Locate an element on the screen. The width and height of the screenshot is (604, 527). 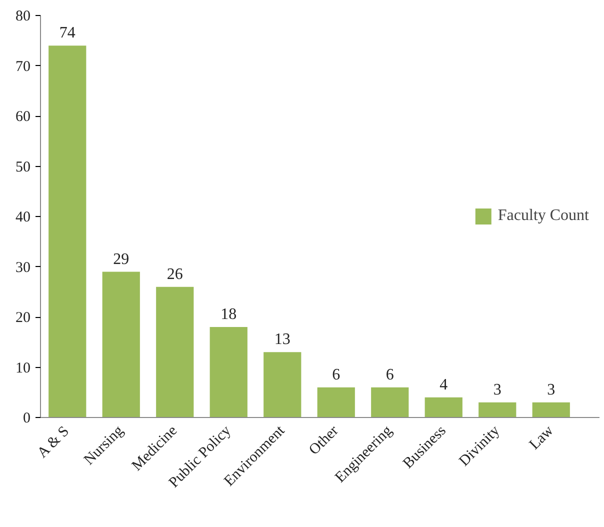
data-label: 29 is located at coordinates (121, 259).